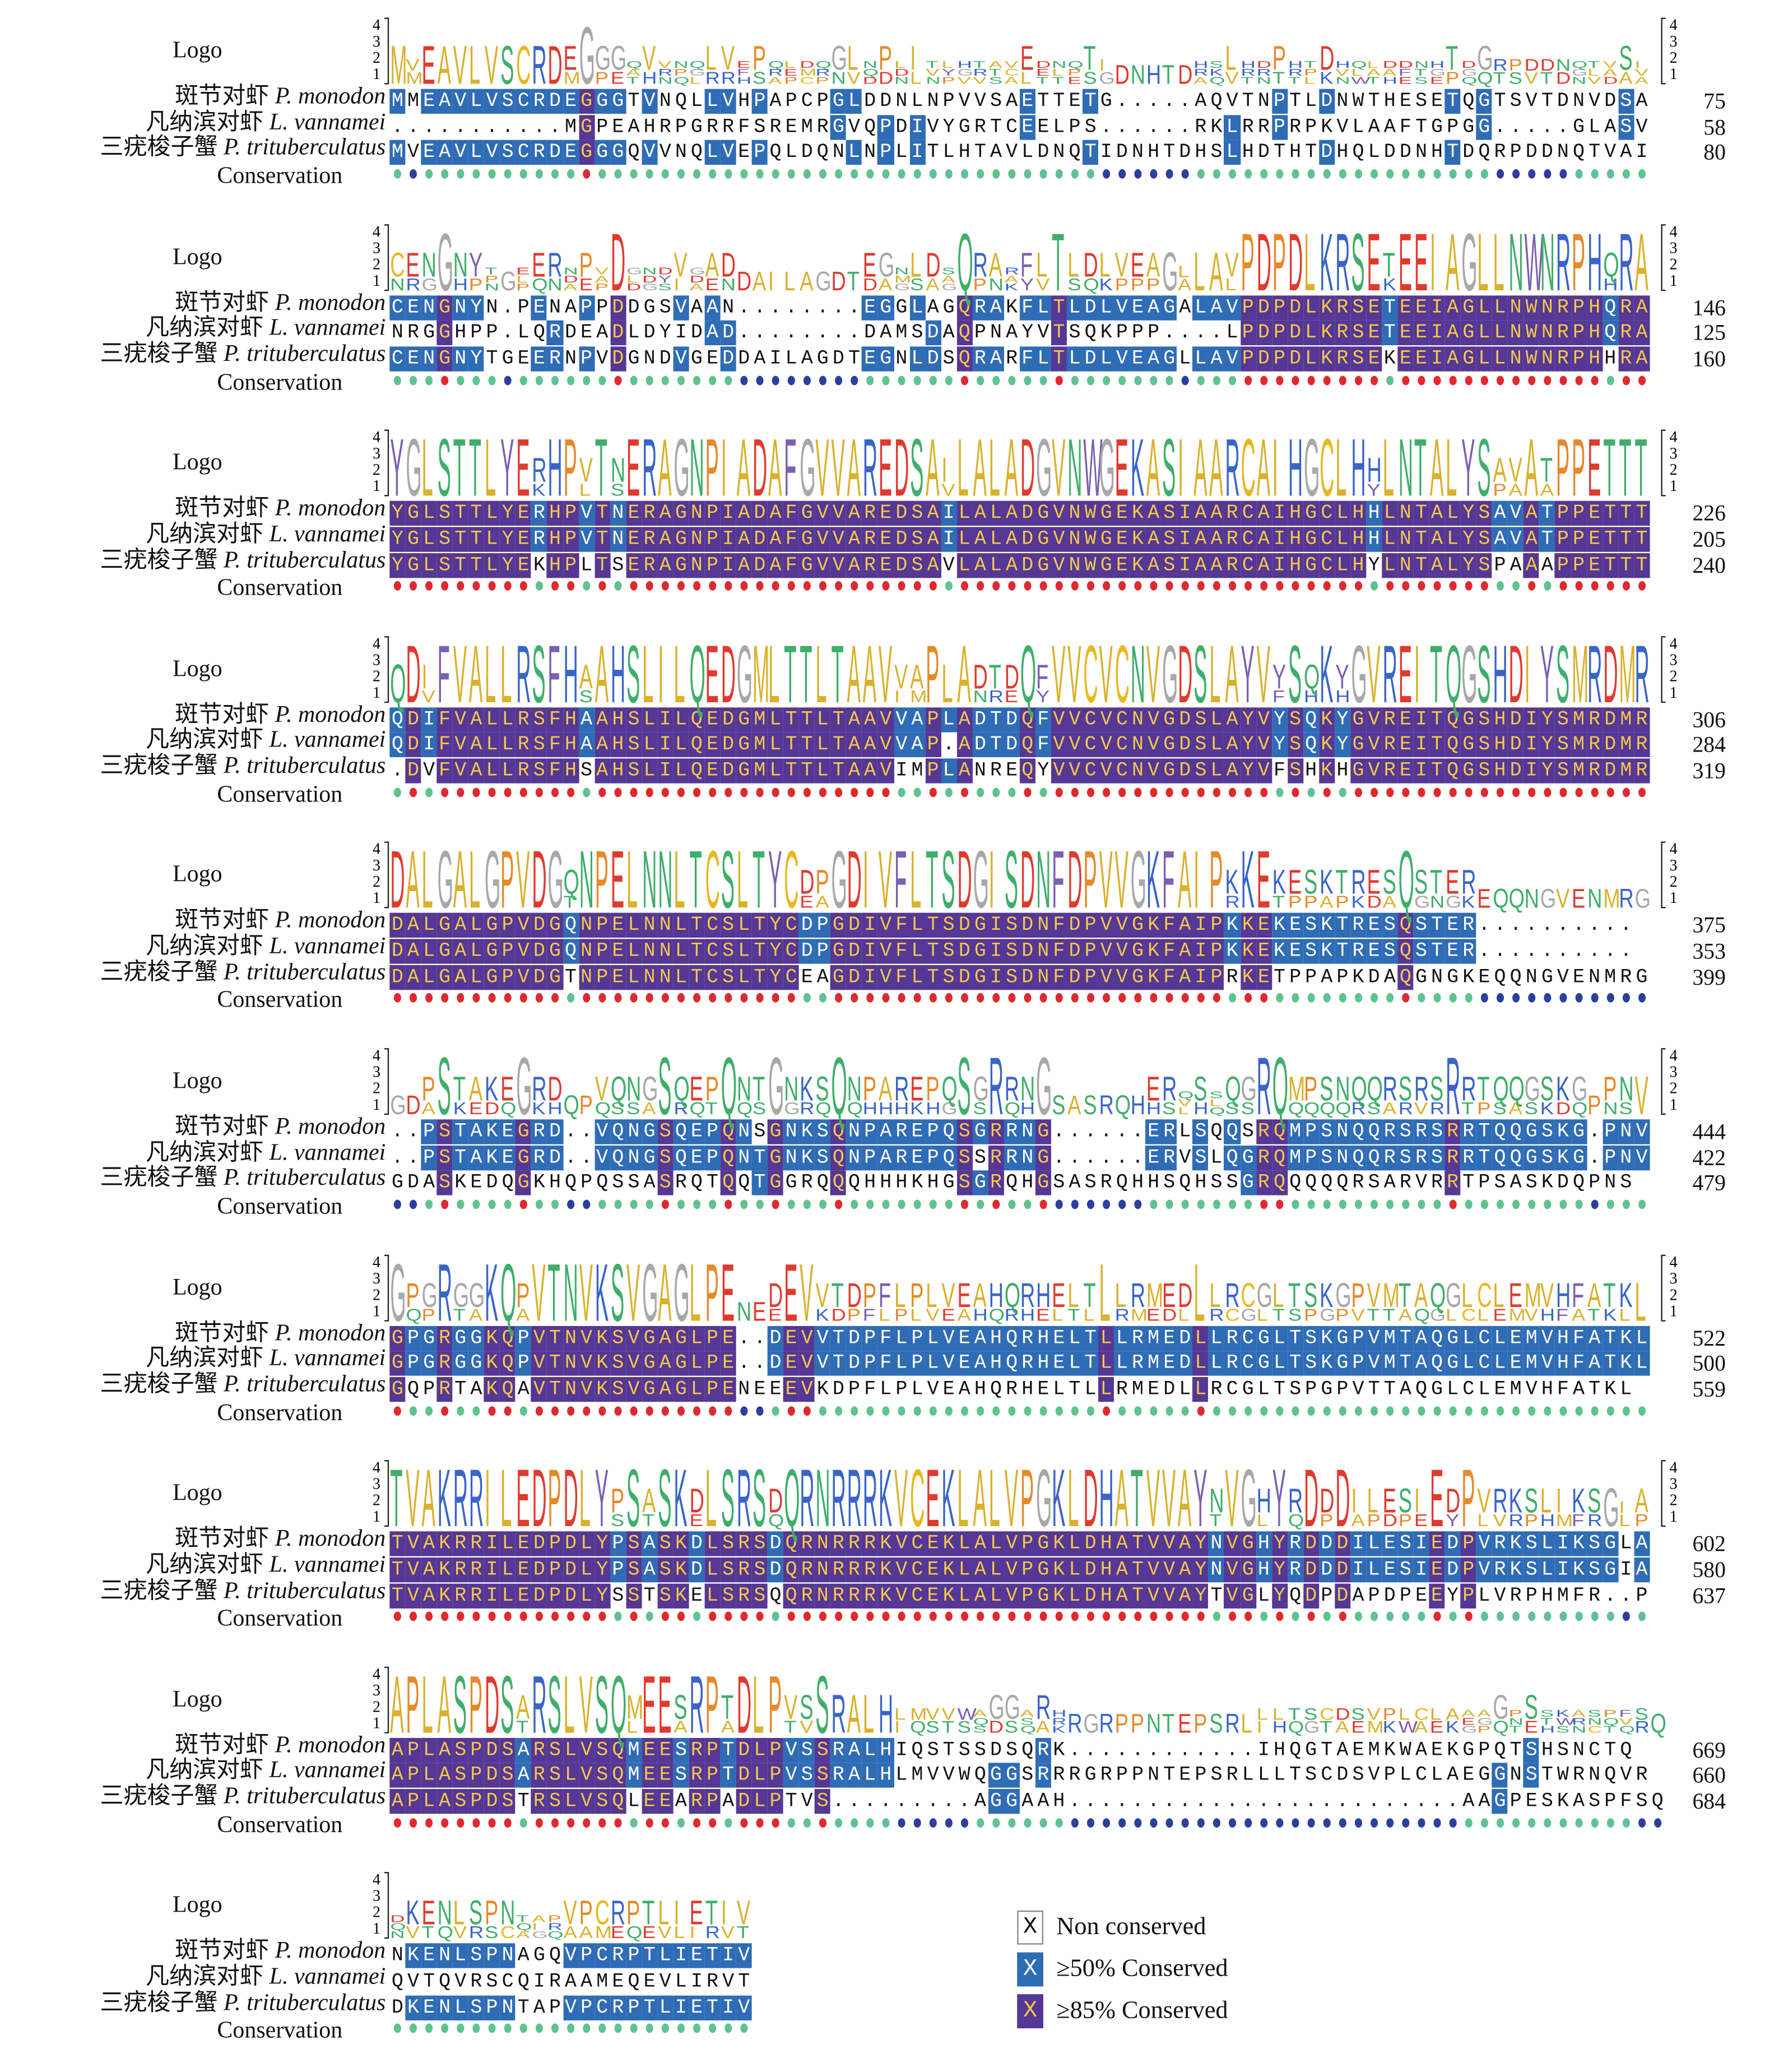 Image resolution: width=1765 pixels, height=2072 pixels. I want to click on species-label: 斑节对虾 P. monodon, so click(280, 1744).